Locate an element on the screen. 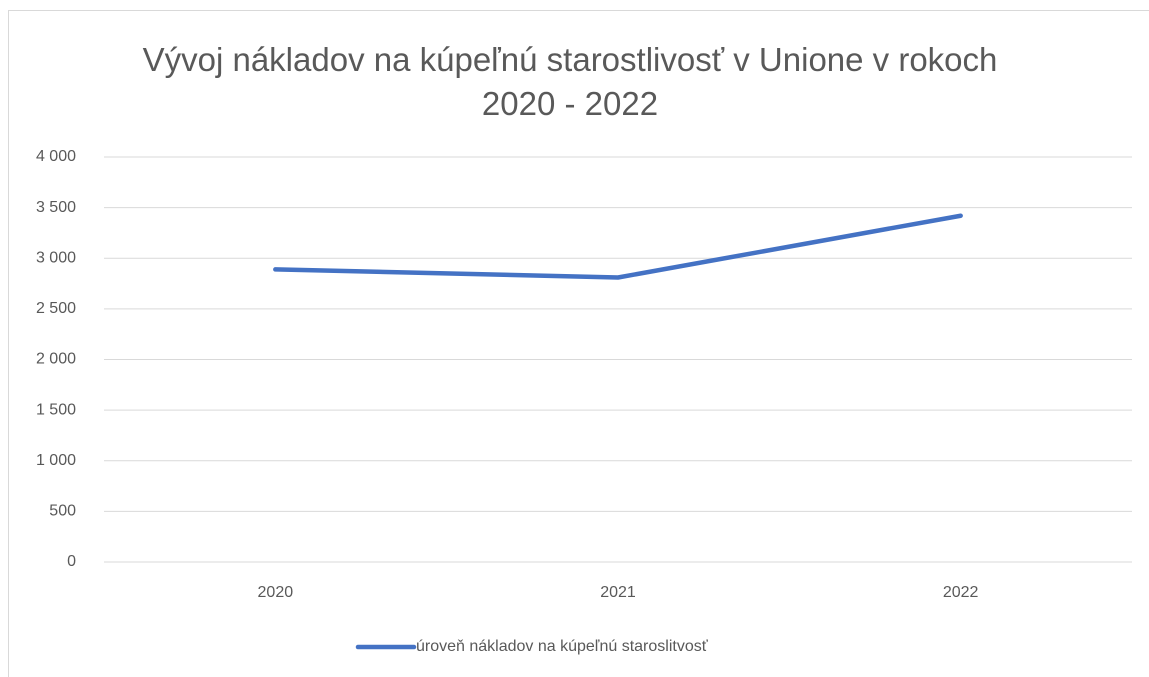  series-line is located at coordinates (618, 246).